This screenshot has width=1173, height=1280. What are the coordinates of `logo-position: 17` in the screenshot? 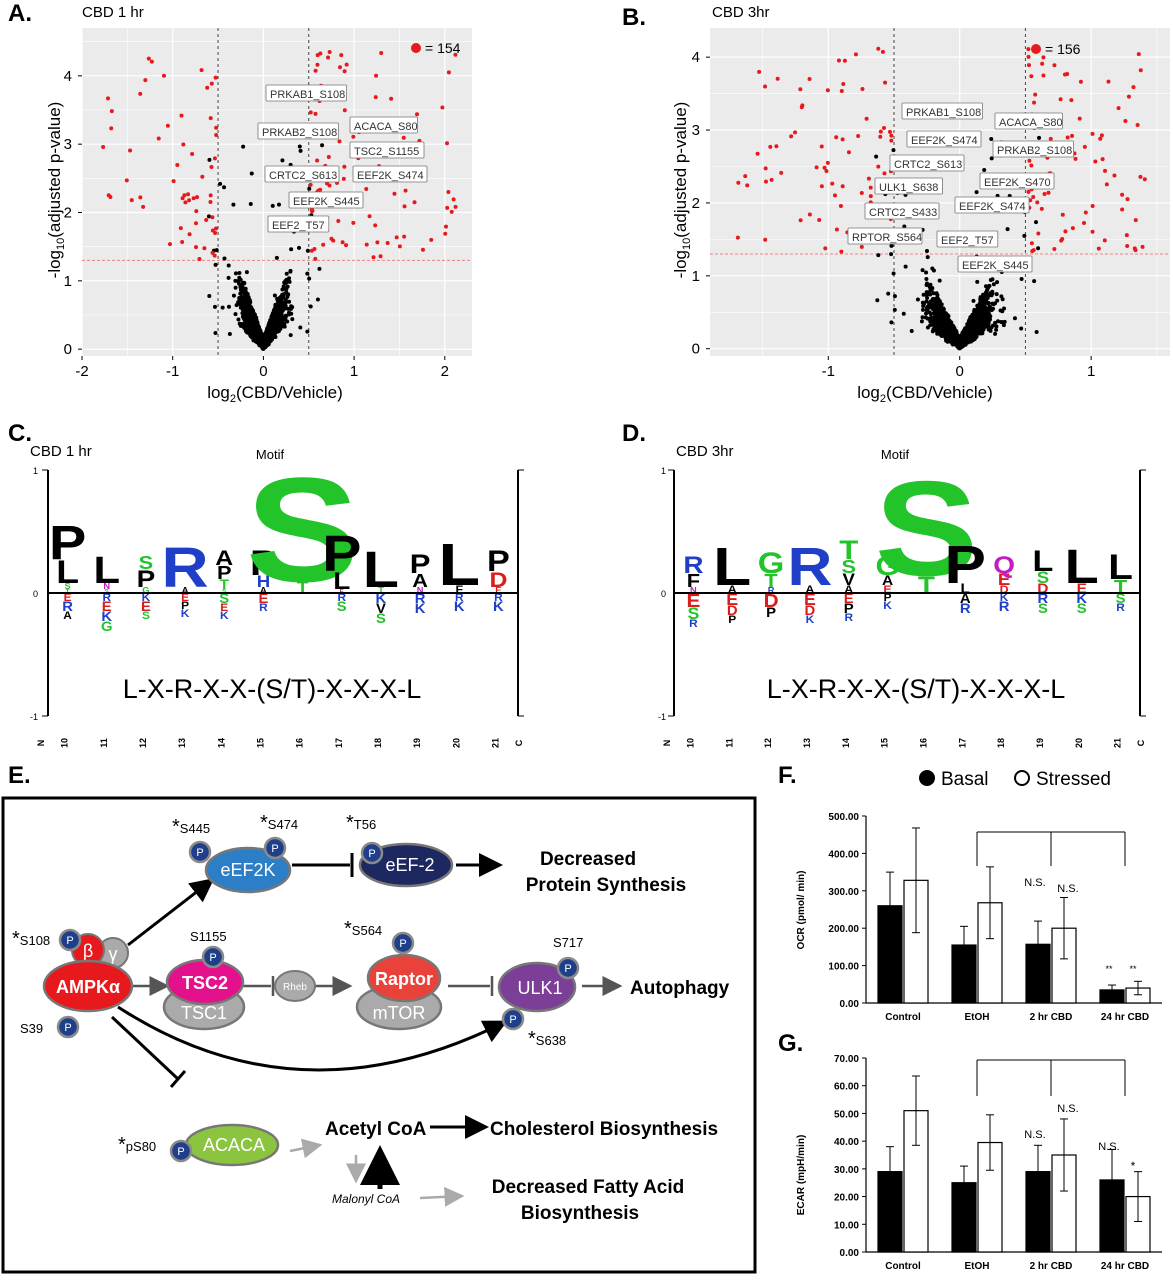 It's located at (339, 743).